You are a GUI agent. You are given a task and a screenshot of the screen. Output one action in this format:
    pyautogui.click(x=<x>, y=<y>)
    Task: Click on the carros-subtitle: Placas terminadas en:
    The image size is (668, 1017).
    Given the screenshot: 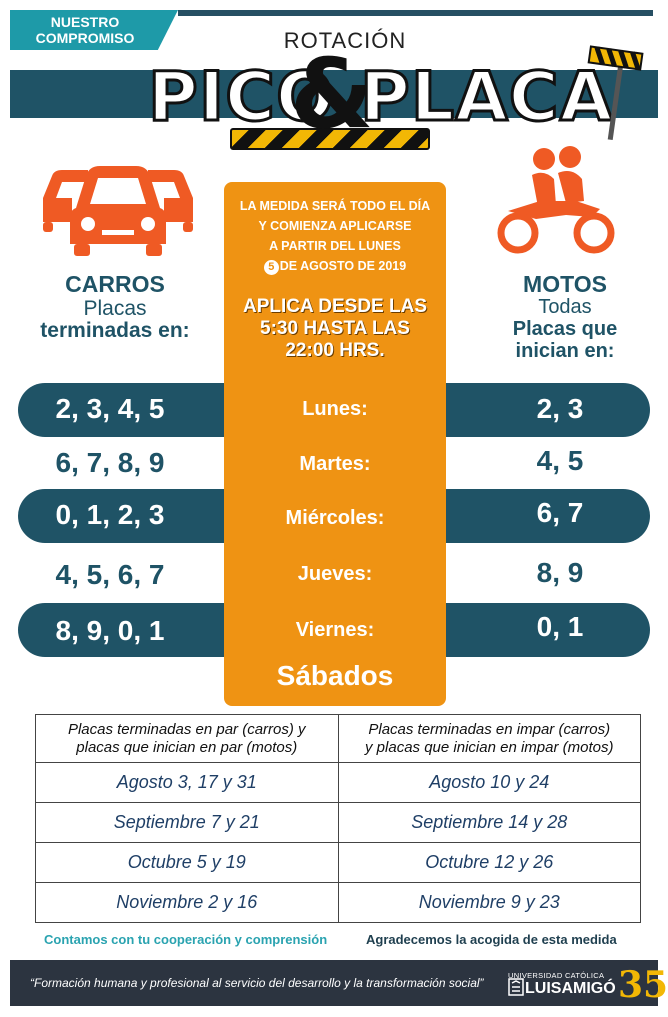 What is the action you would take?
    pyautogui.click(x=115, y=320)
    